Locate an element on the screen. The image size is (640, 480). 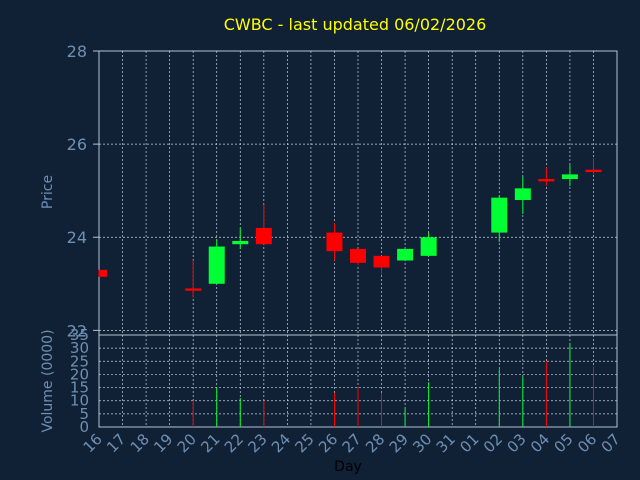
volume-bars is located at coordinates (393, 384).